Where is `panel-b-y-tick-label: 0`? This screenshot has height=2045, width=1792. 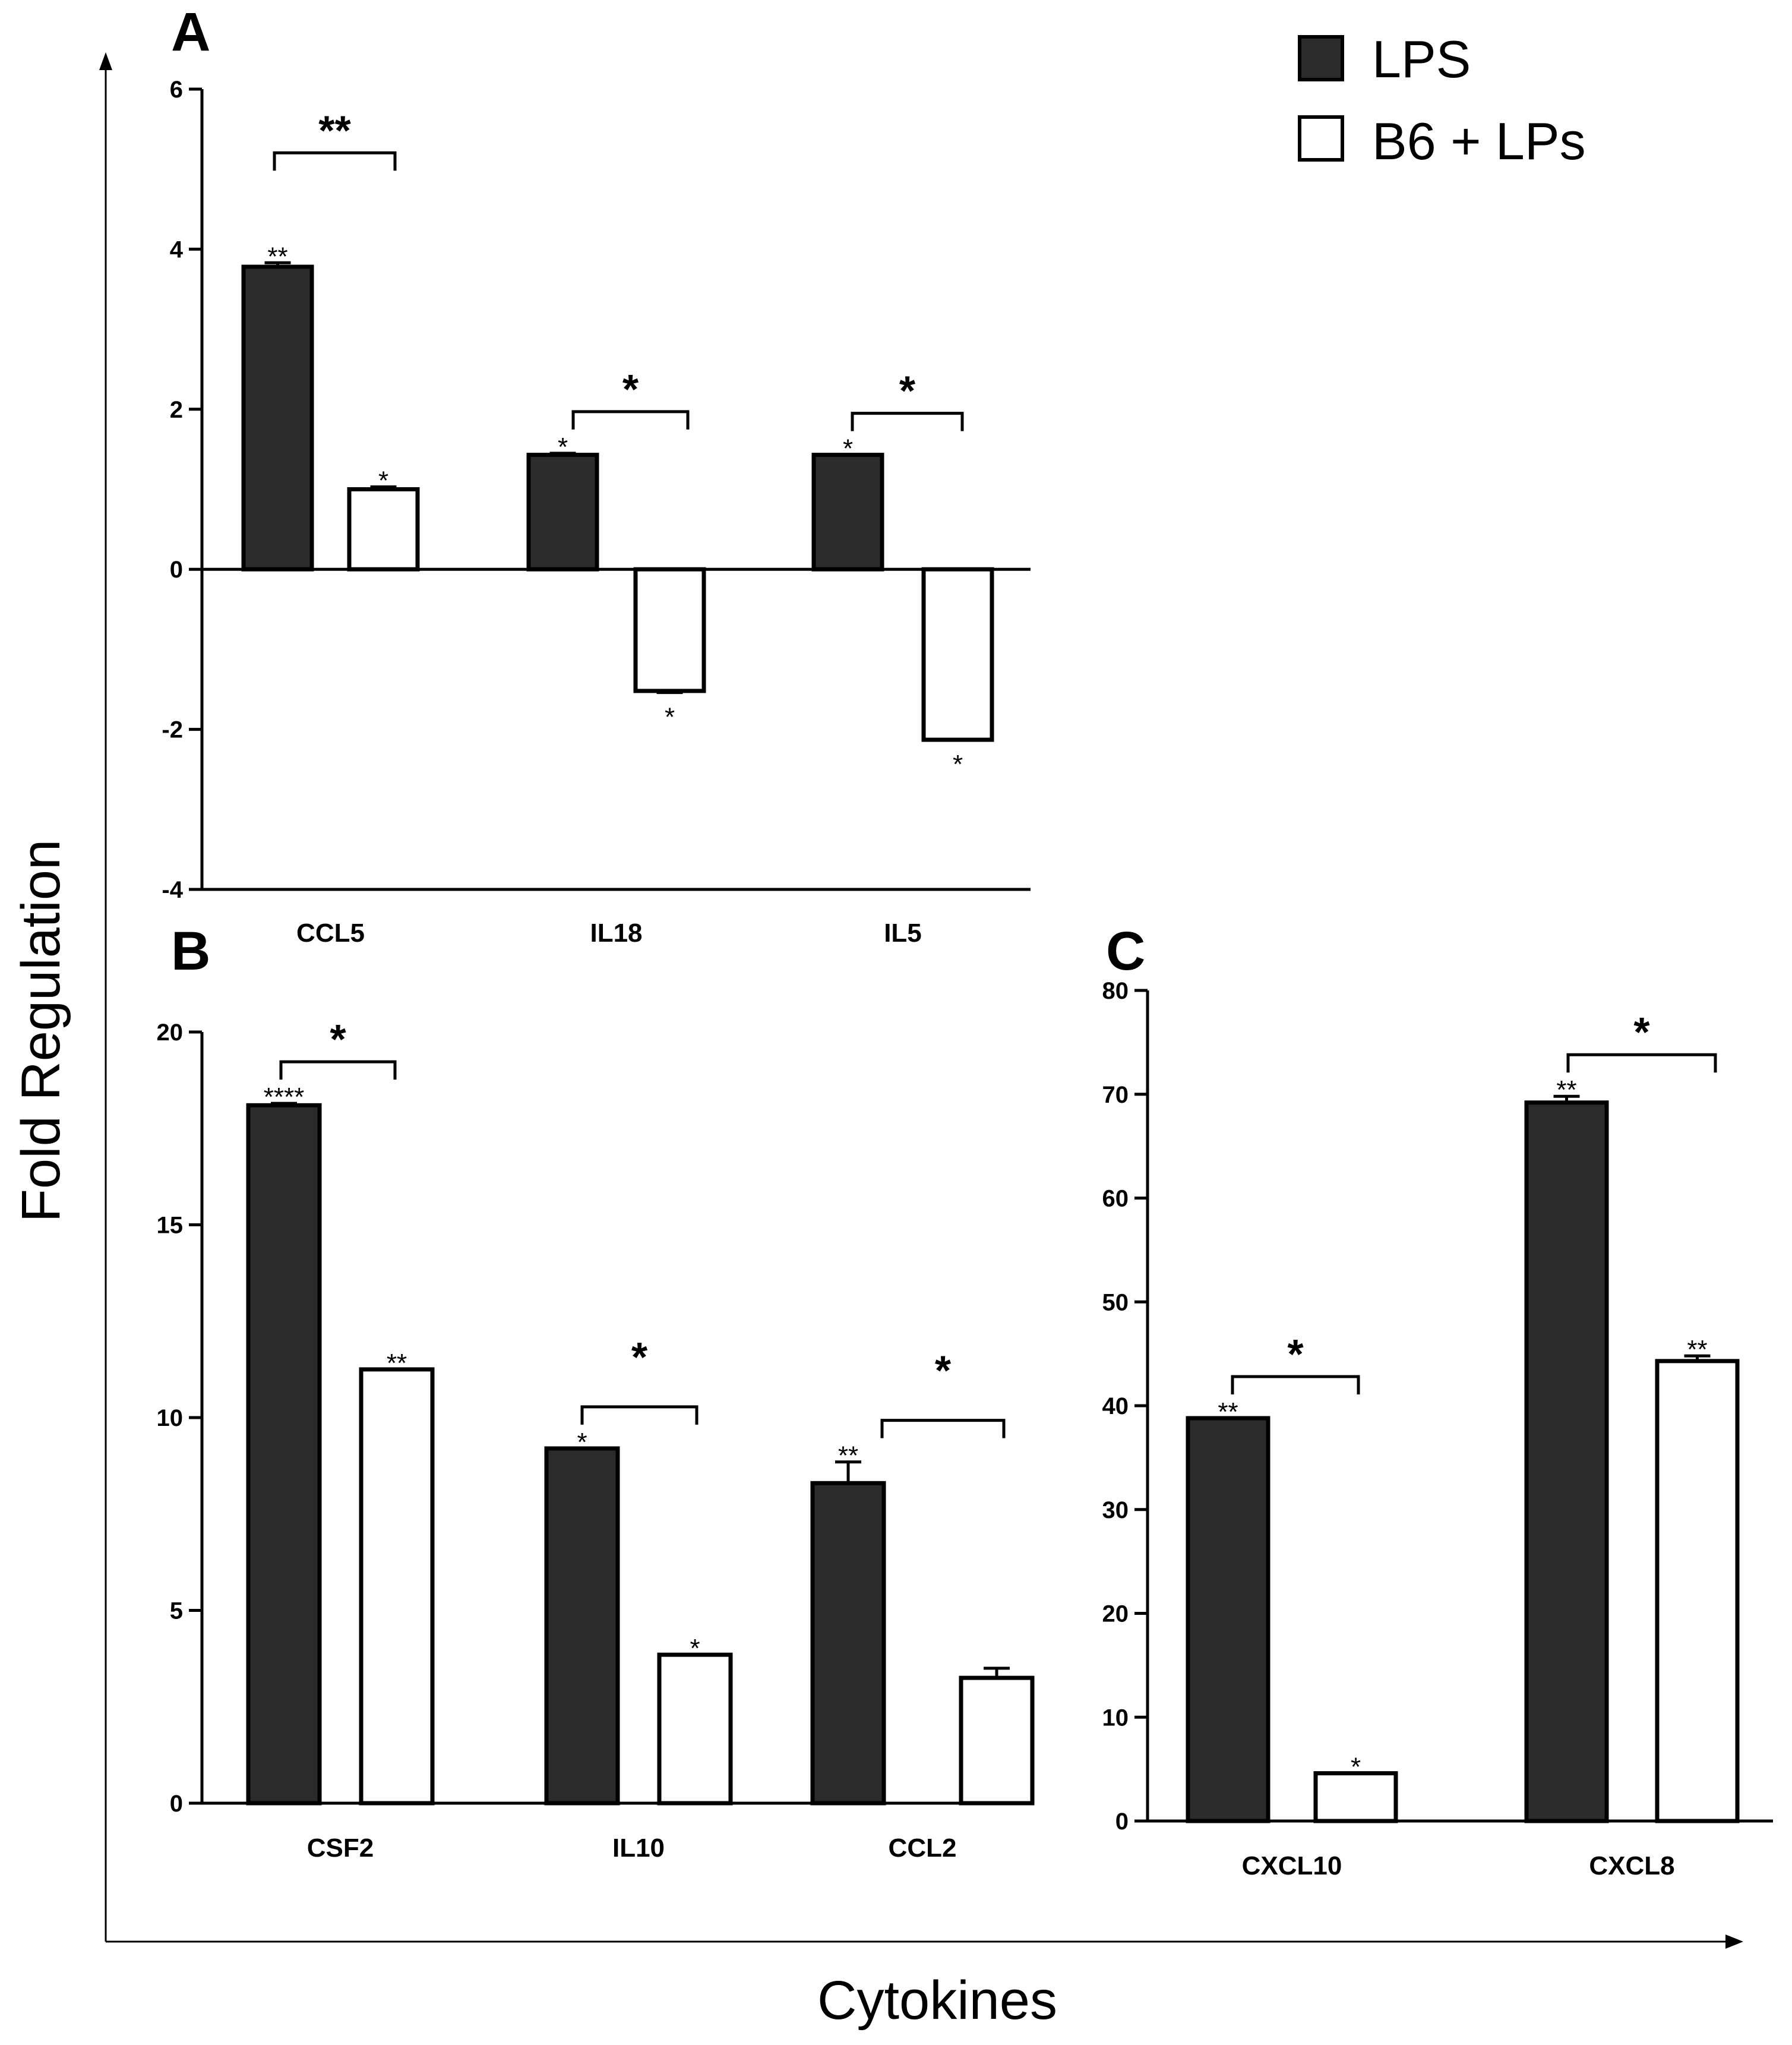 panel-b-y-tick-label: 0 is located at coordinates (176, 1804).